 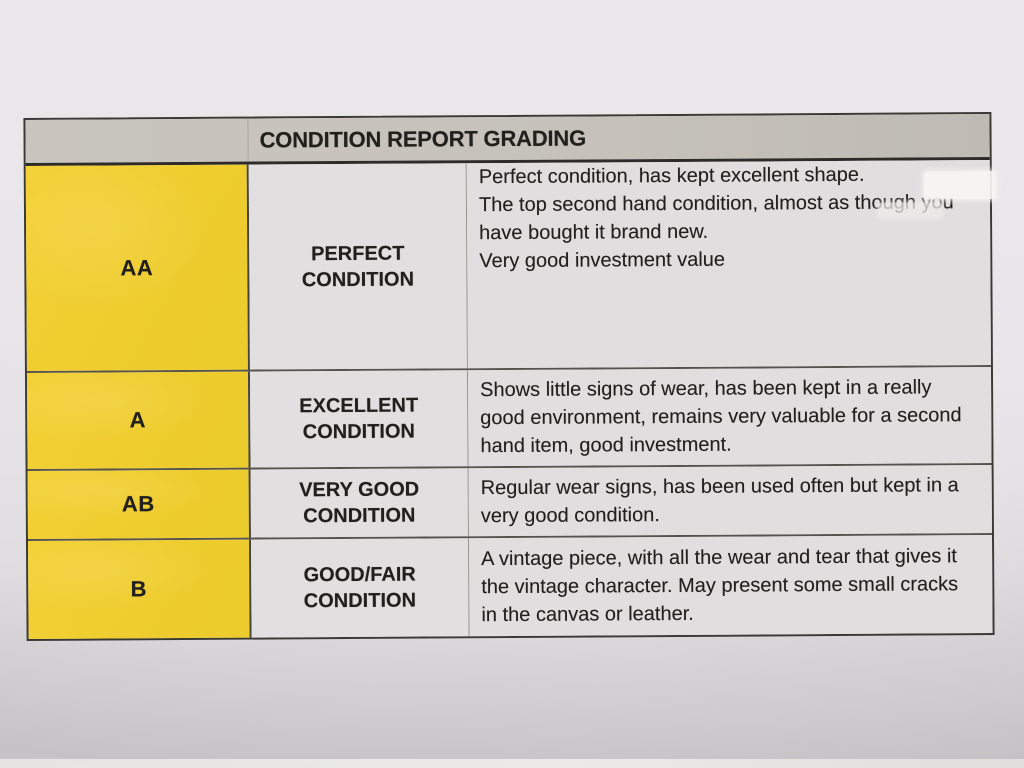 I want to click on description-paragraph: Very good investment value, so click(x=602, y=260).